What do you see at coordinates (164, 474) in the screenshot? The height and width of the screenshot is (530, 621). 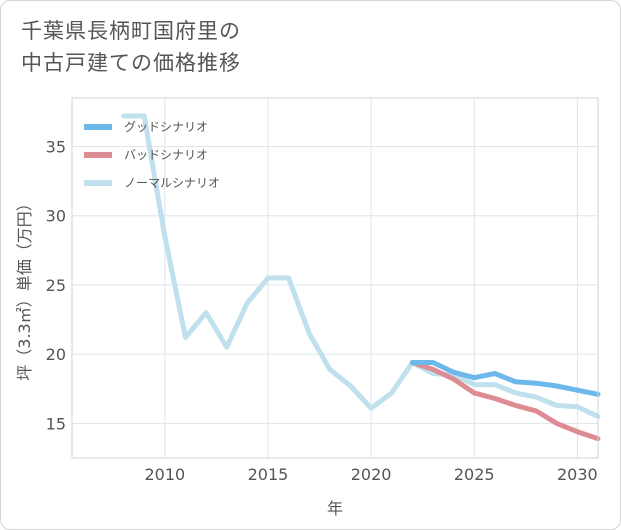 I see `x-tick-label: 2010` at bounding box center [164, 474].